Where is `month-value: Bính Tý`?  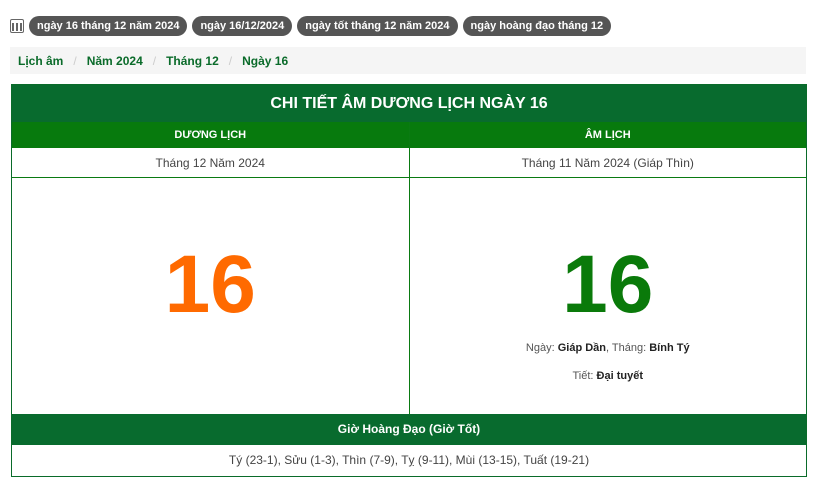 month-value: Bính Tý is located at coordinates (669, 348).